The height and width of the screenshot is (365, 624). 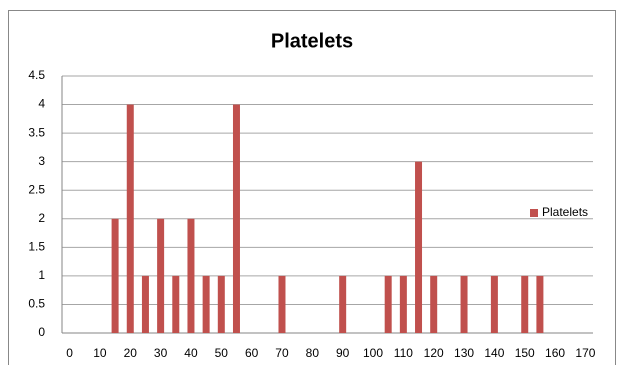 What do you see at coordinates (41, 275) in the screenshot?
I see `y-tick-label: 1` at bounding box center [41, 275].